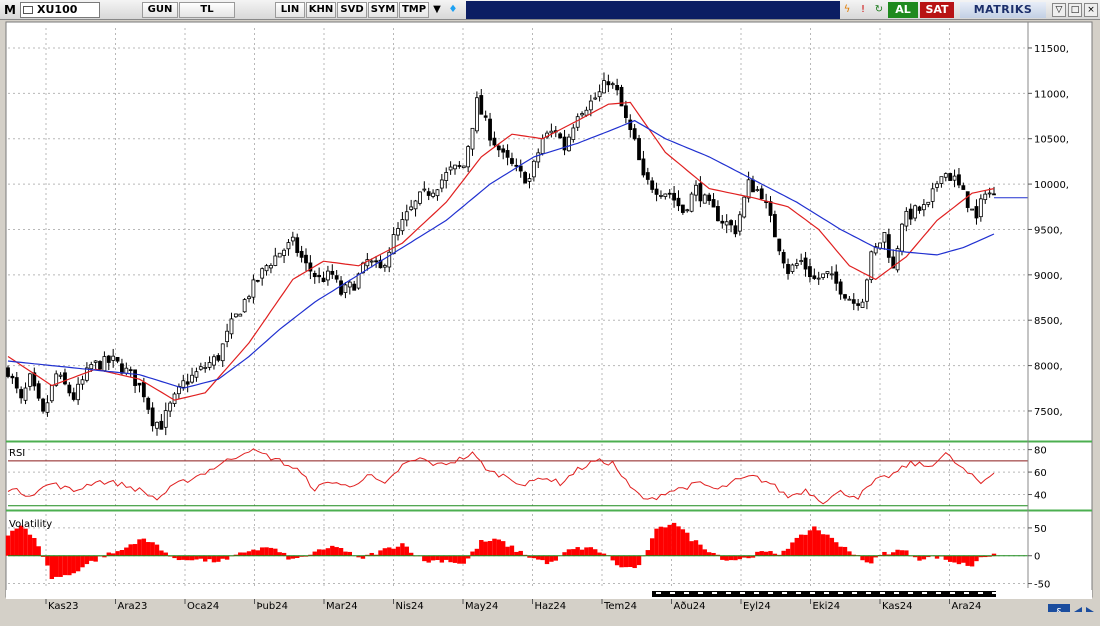 The width and height of the screenshot is (1100, 626). I want to click on rsi-title: RSI, so click(17, 453).